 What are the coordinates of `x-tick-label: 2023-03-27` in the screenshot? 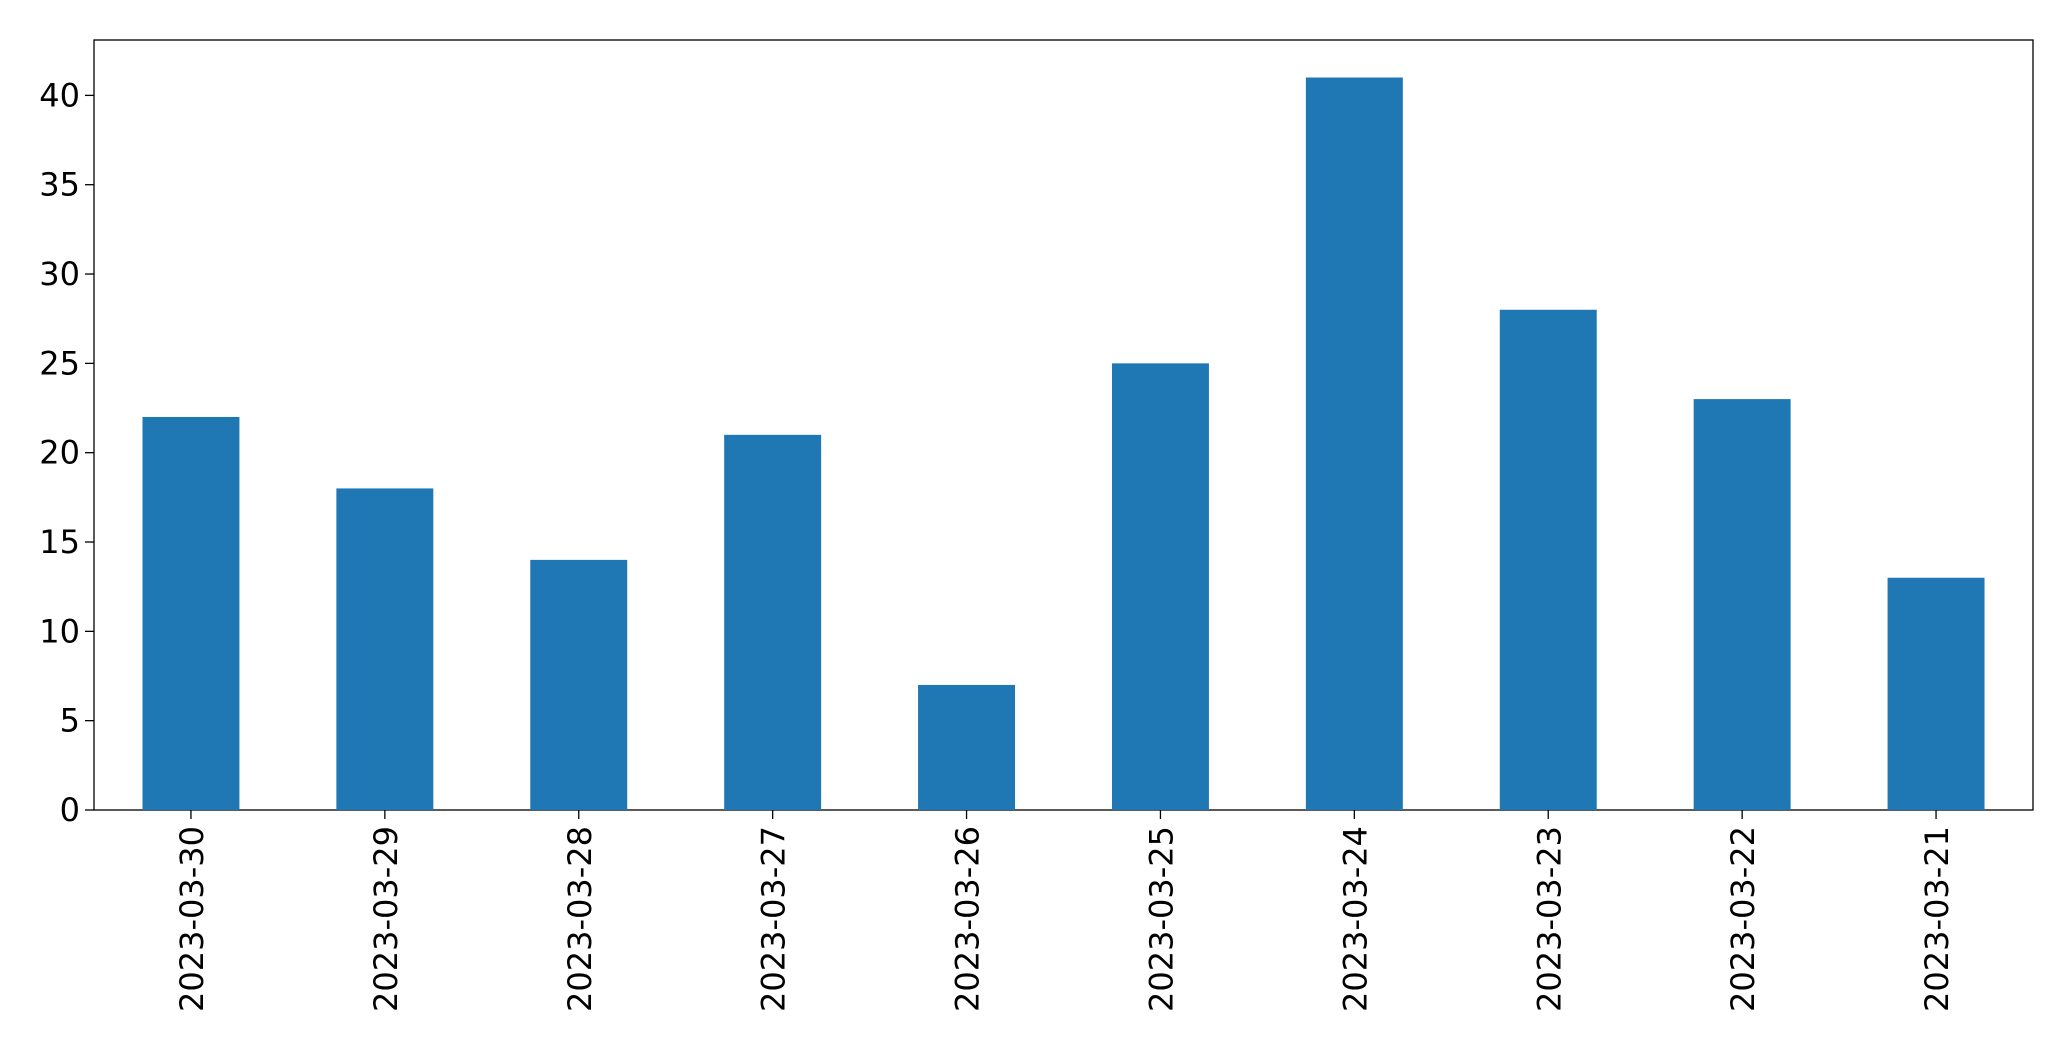 It's located at (774, 919).